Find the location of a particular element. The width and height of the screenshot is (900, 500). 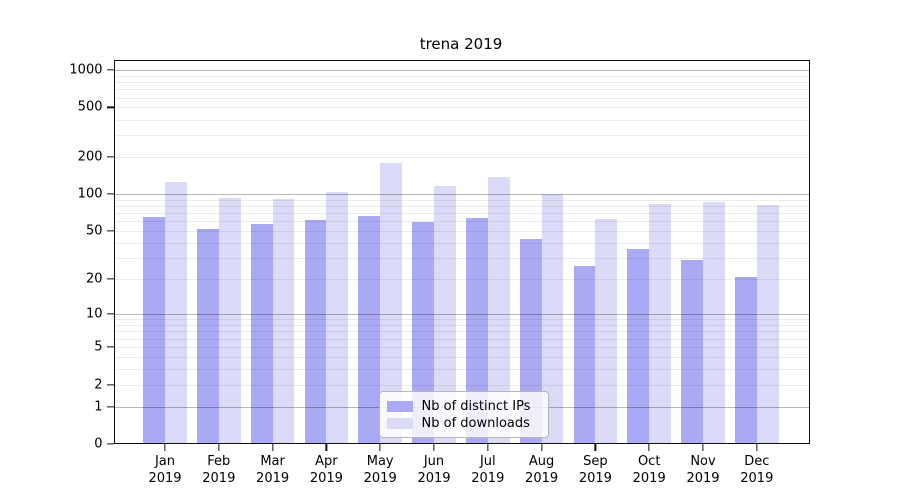

bar-downloads-nov is located at coordinates (714, 322).